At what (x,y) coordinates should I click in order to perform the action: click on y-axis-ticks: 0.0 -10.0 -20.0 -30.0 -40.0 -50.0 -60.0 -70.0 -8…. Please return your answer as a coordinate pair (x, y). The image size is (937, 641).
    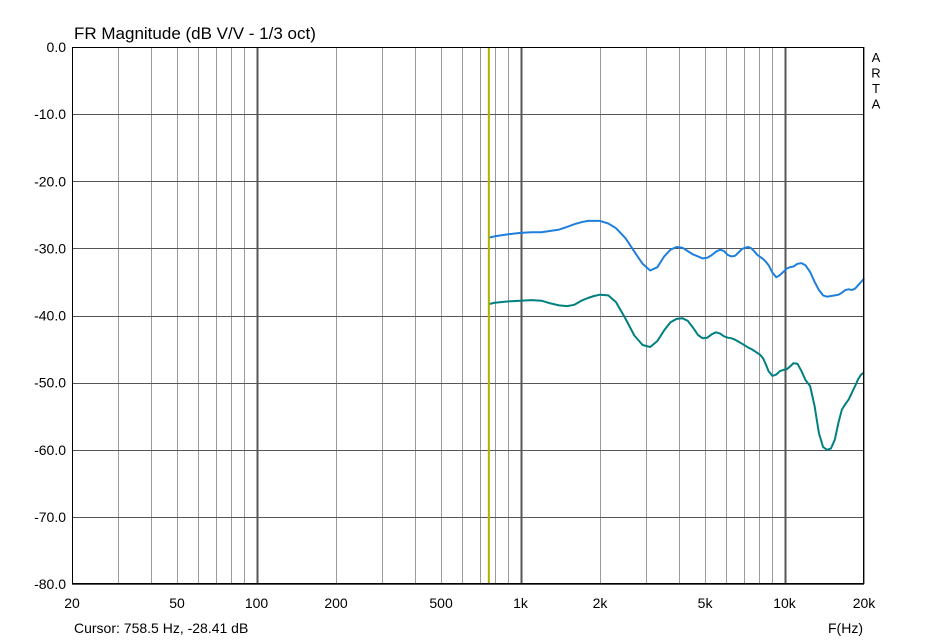
    Looking at the image, I should click on (50, 315).